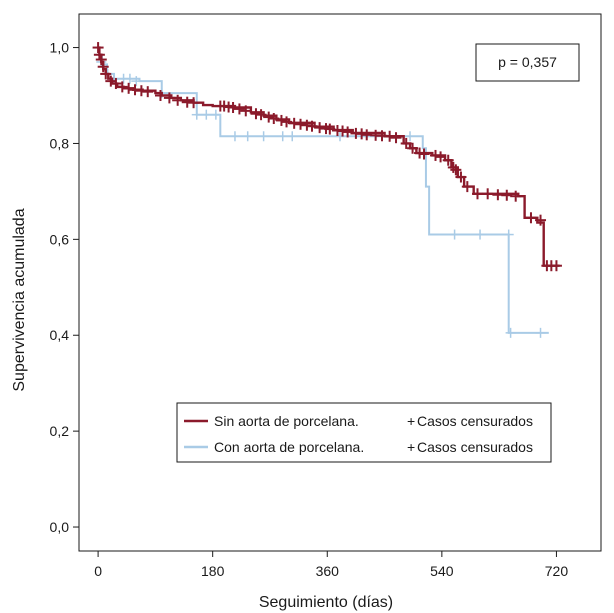  I want to click on p-value-box: p = 0,357, so click(527, 62).